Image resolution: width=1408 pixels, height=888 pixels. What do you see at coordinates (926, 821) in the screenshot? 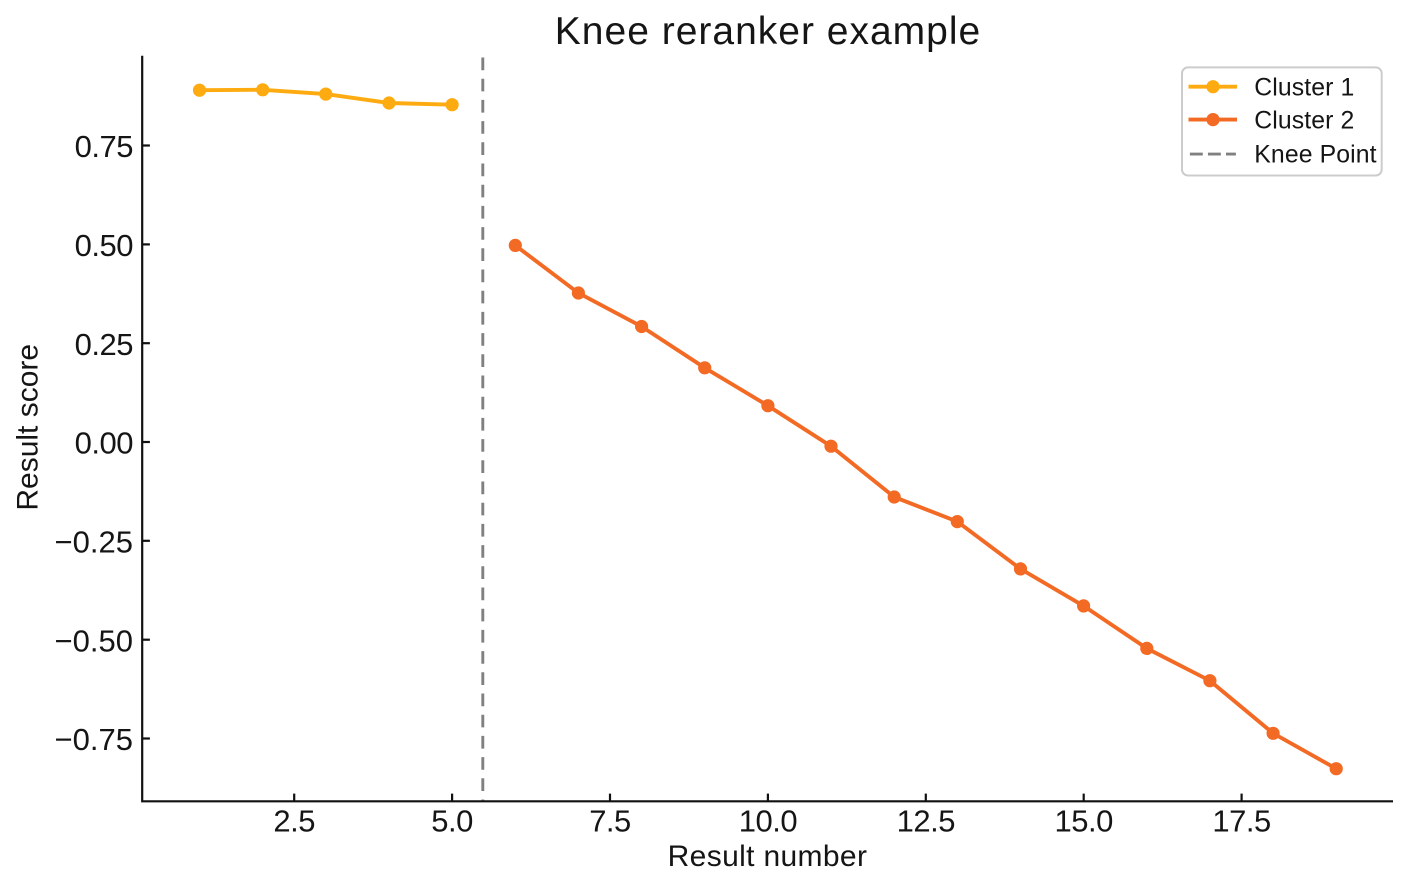
I see `svg-text: 12.5` at bounding box center [926, 821].